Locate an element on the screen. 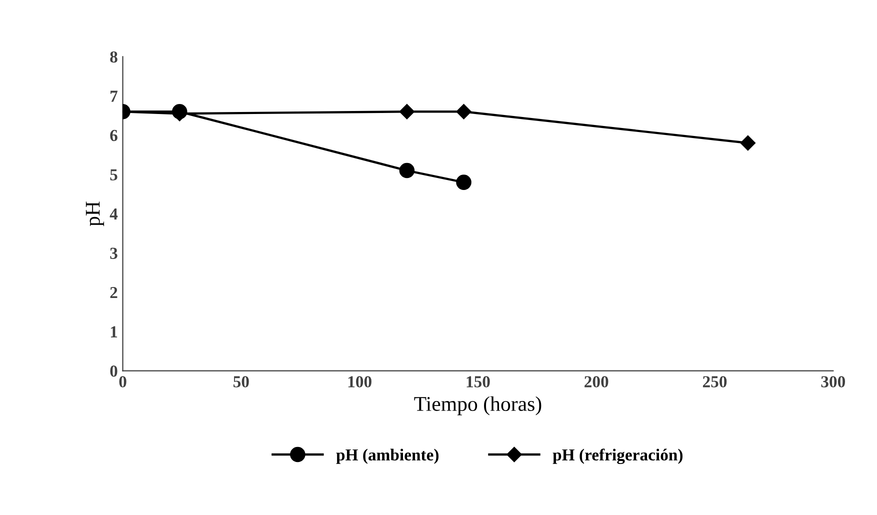 The height and width of the screenshot is (515, 877). y-tick-label: 5 is located at coordinates (114, 174).